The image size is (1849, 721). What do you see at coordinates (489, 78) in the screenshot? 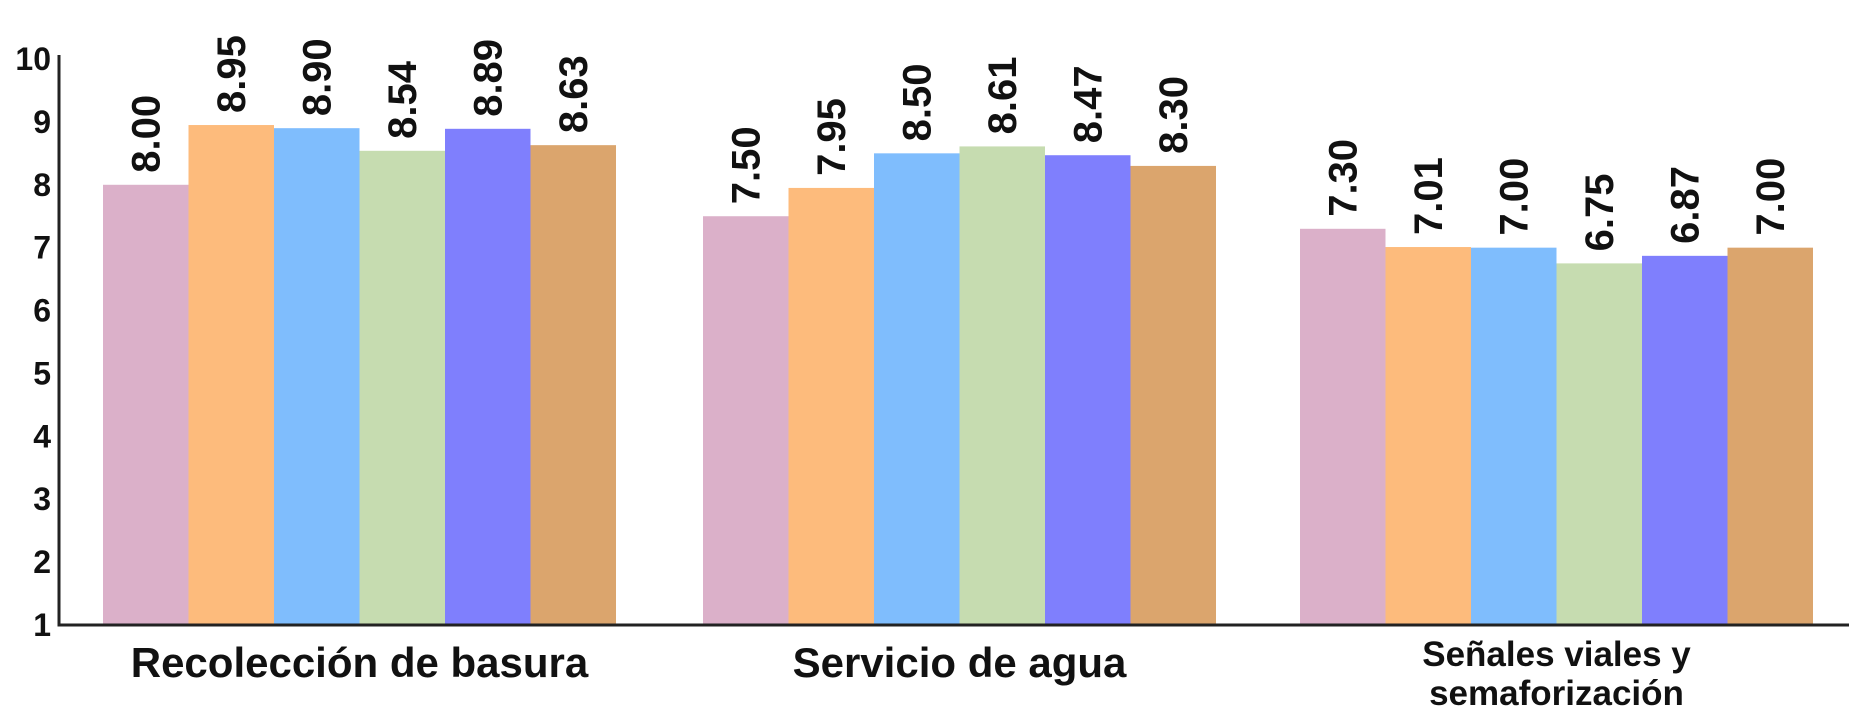
I see `value-label: 8.89` at bounding box center [489, 78].